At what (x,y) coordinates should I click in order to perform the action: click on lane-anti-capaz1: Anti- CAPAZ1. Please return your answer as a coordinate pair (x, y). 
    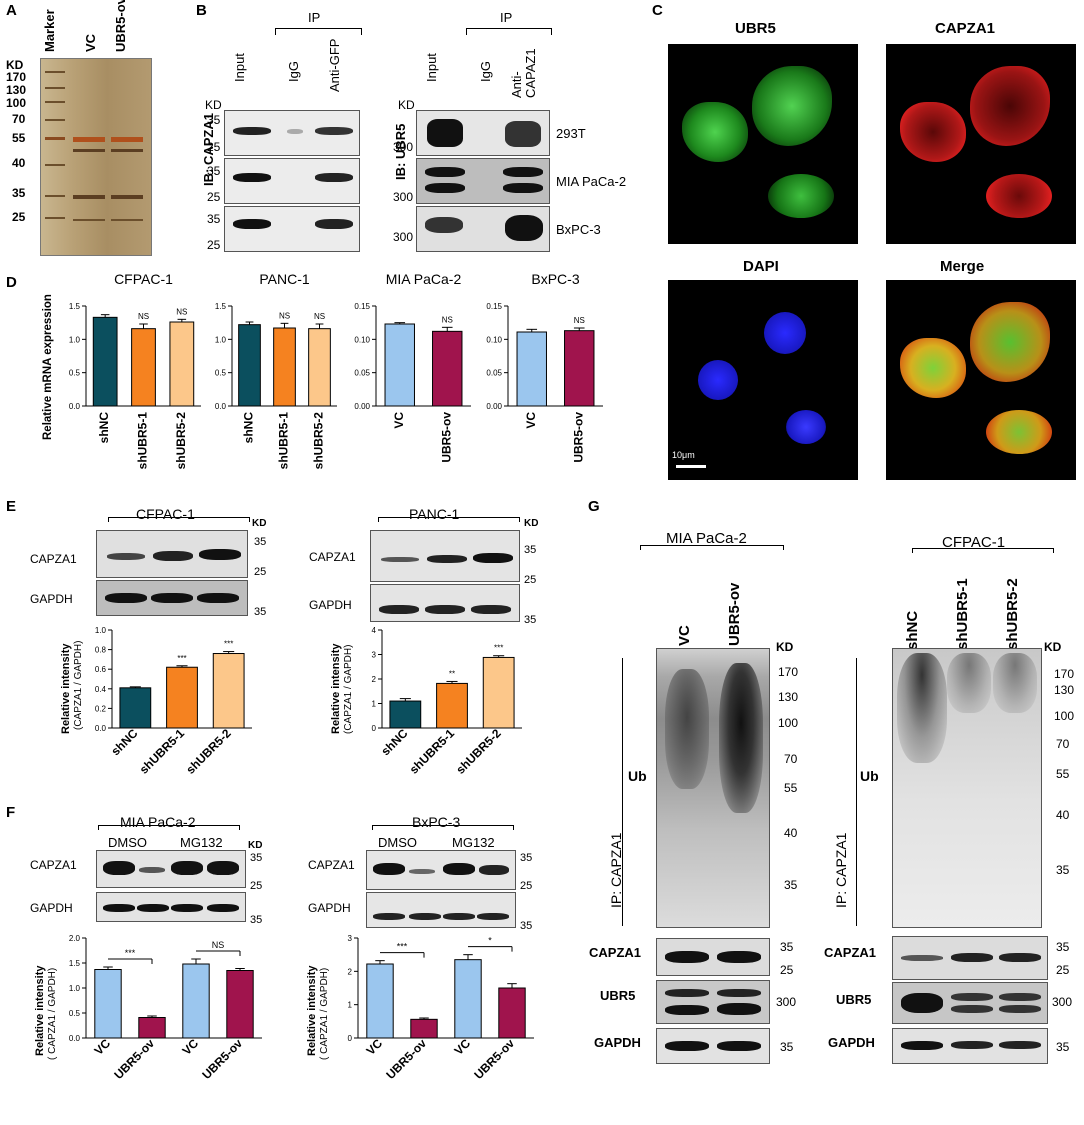
    Looking at the image, I should click on (523, 73).